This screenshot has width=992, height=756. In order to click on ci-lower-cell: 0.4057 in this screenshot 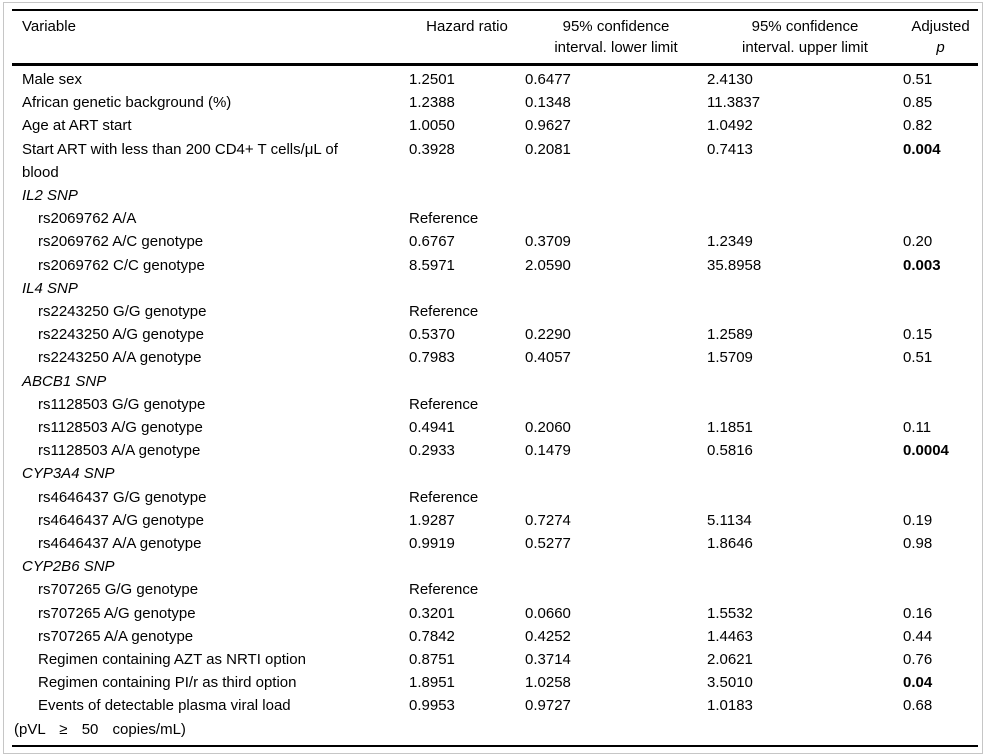, I will do `click(616, 357)`.